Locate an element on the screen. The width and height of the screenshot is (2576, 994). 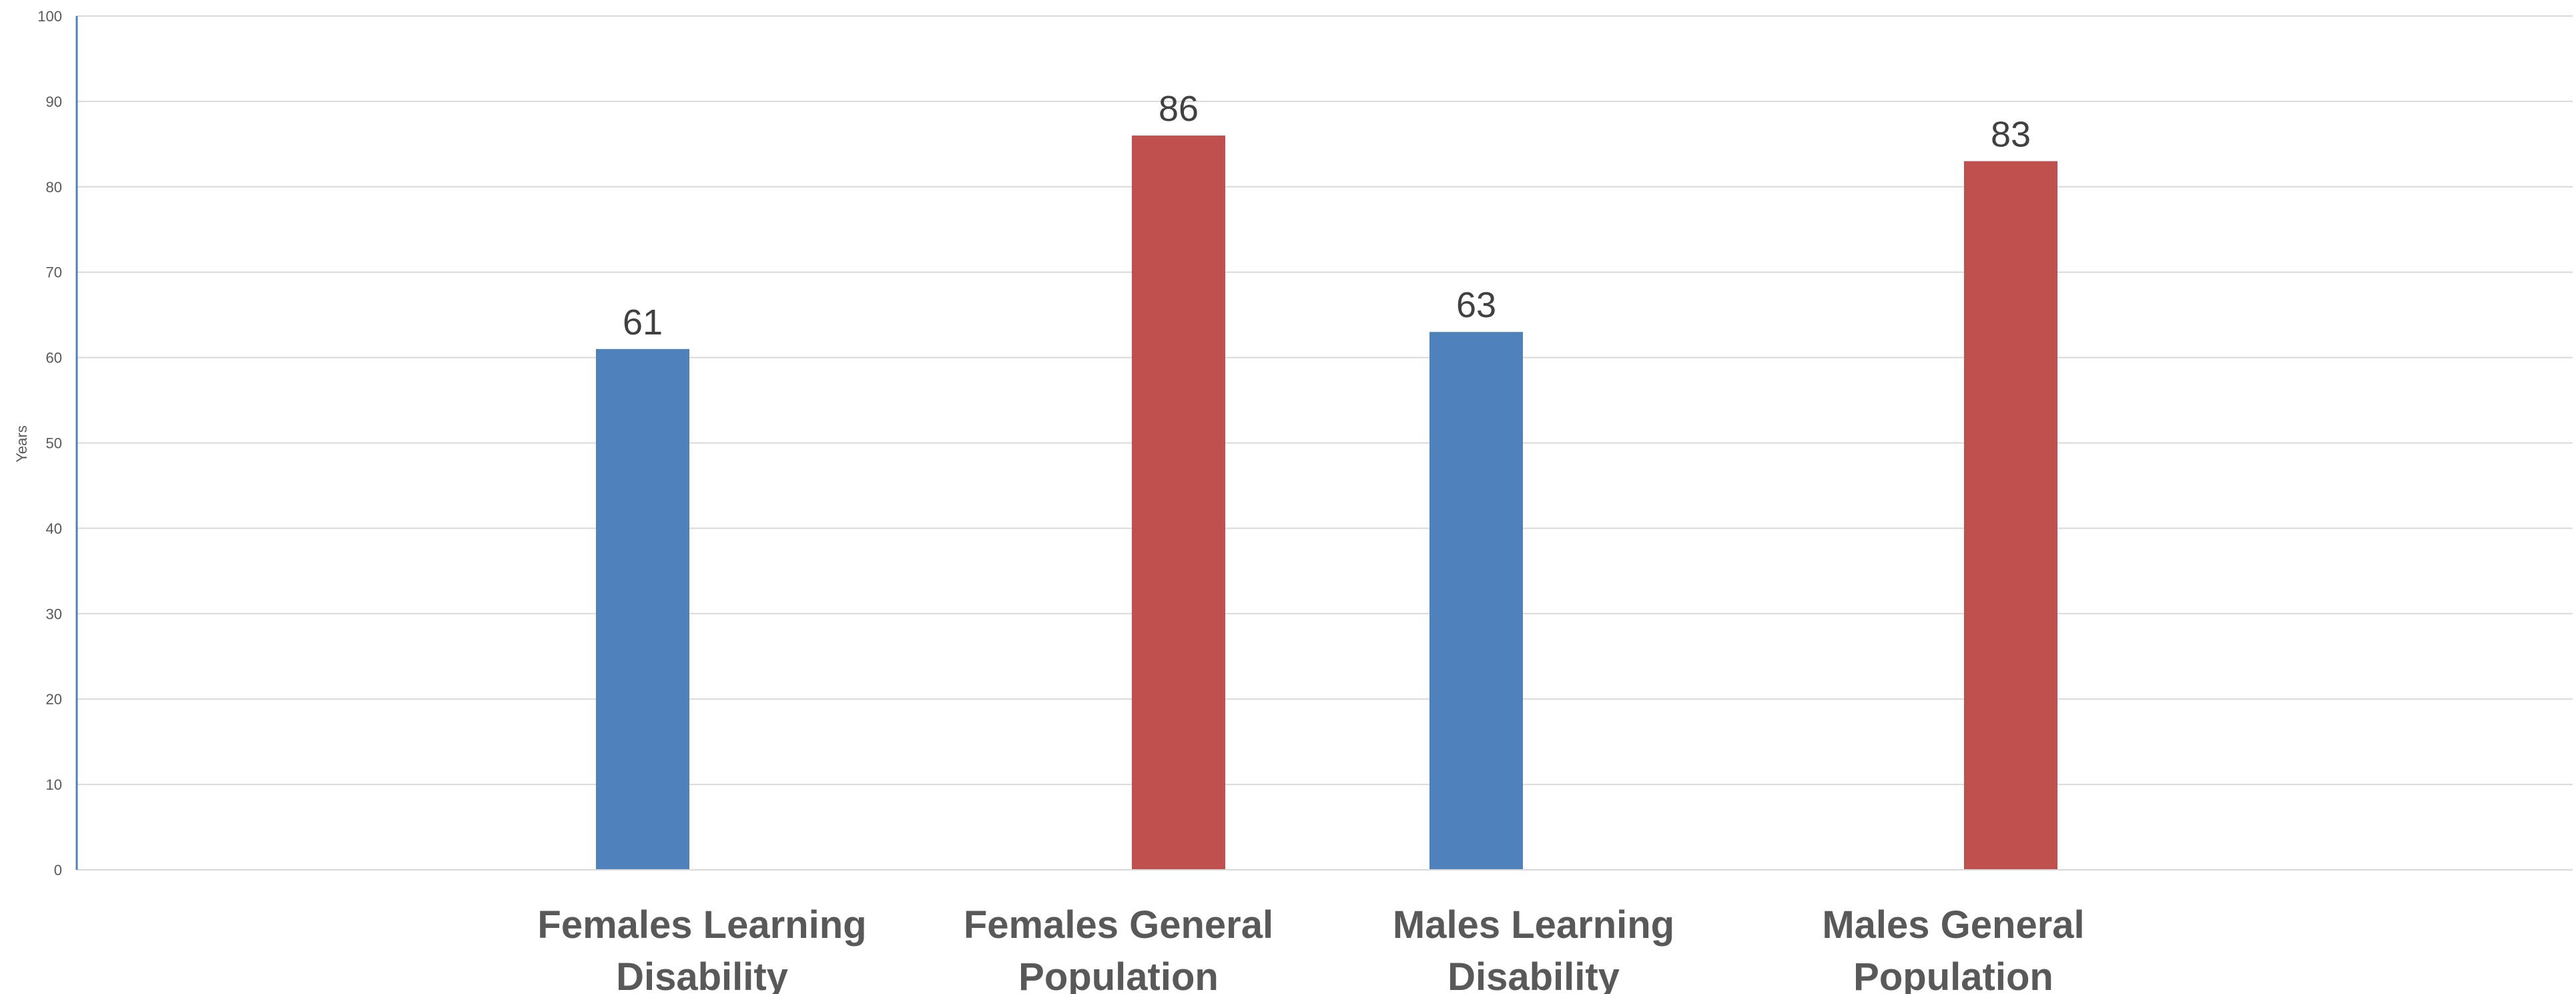
y-tick-label: 80 is located at coordinates (54, 187).